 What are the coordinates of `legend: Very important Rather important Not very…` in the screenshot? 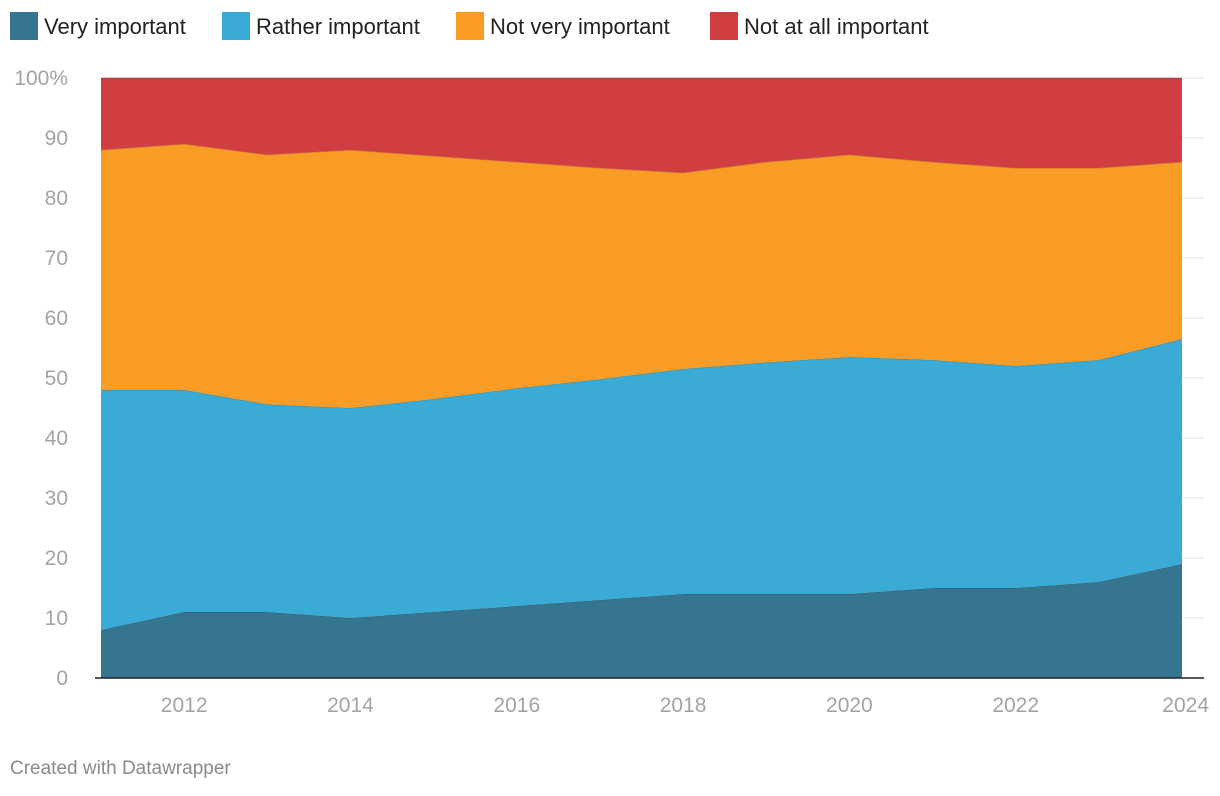 It's located at (469, 26).